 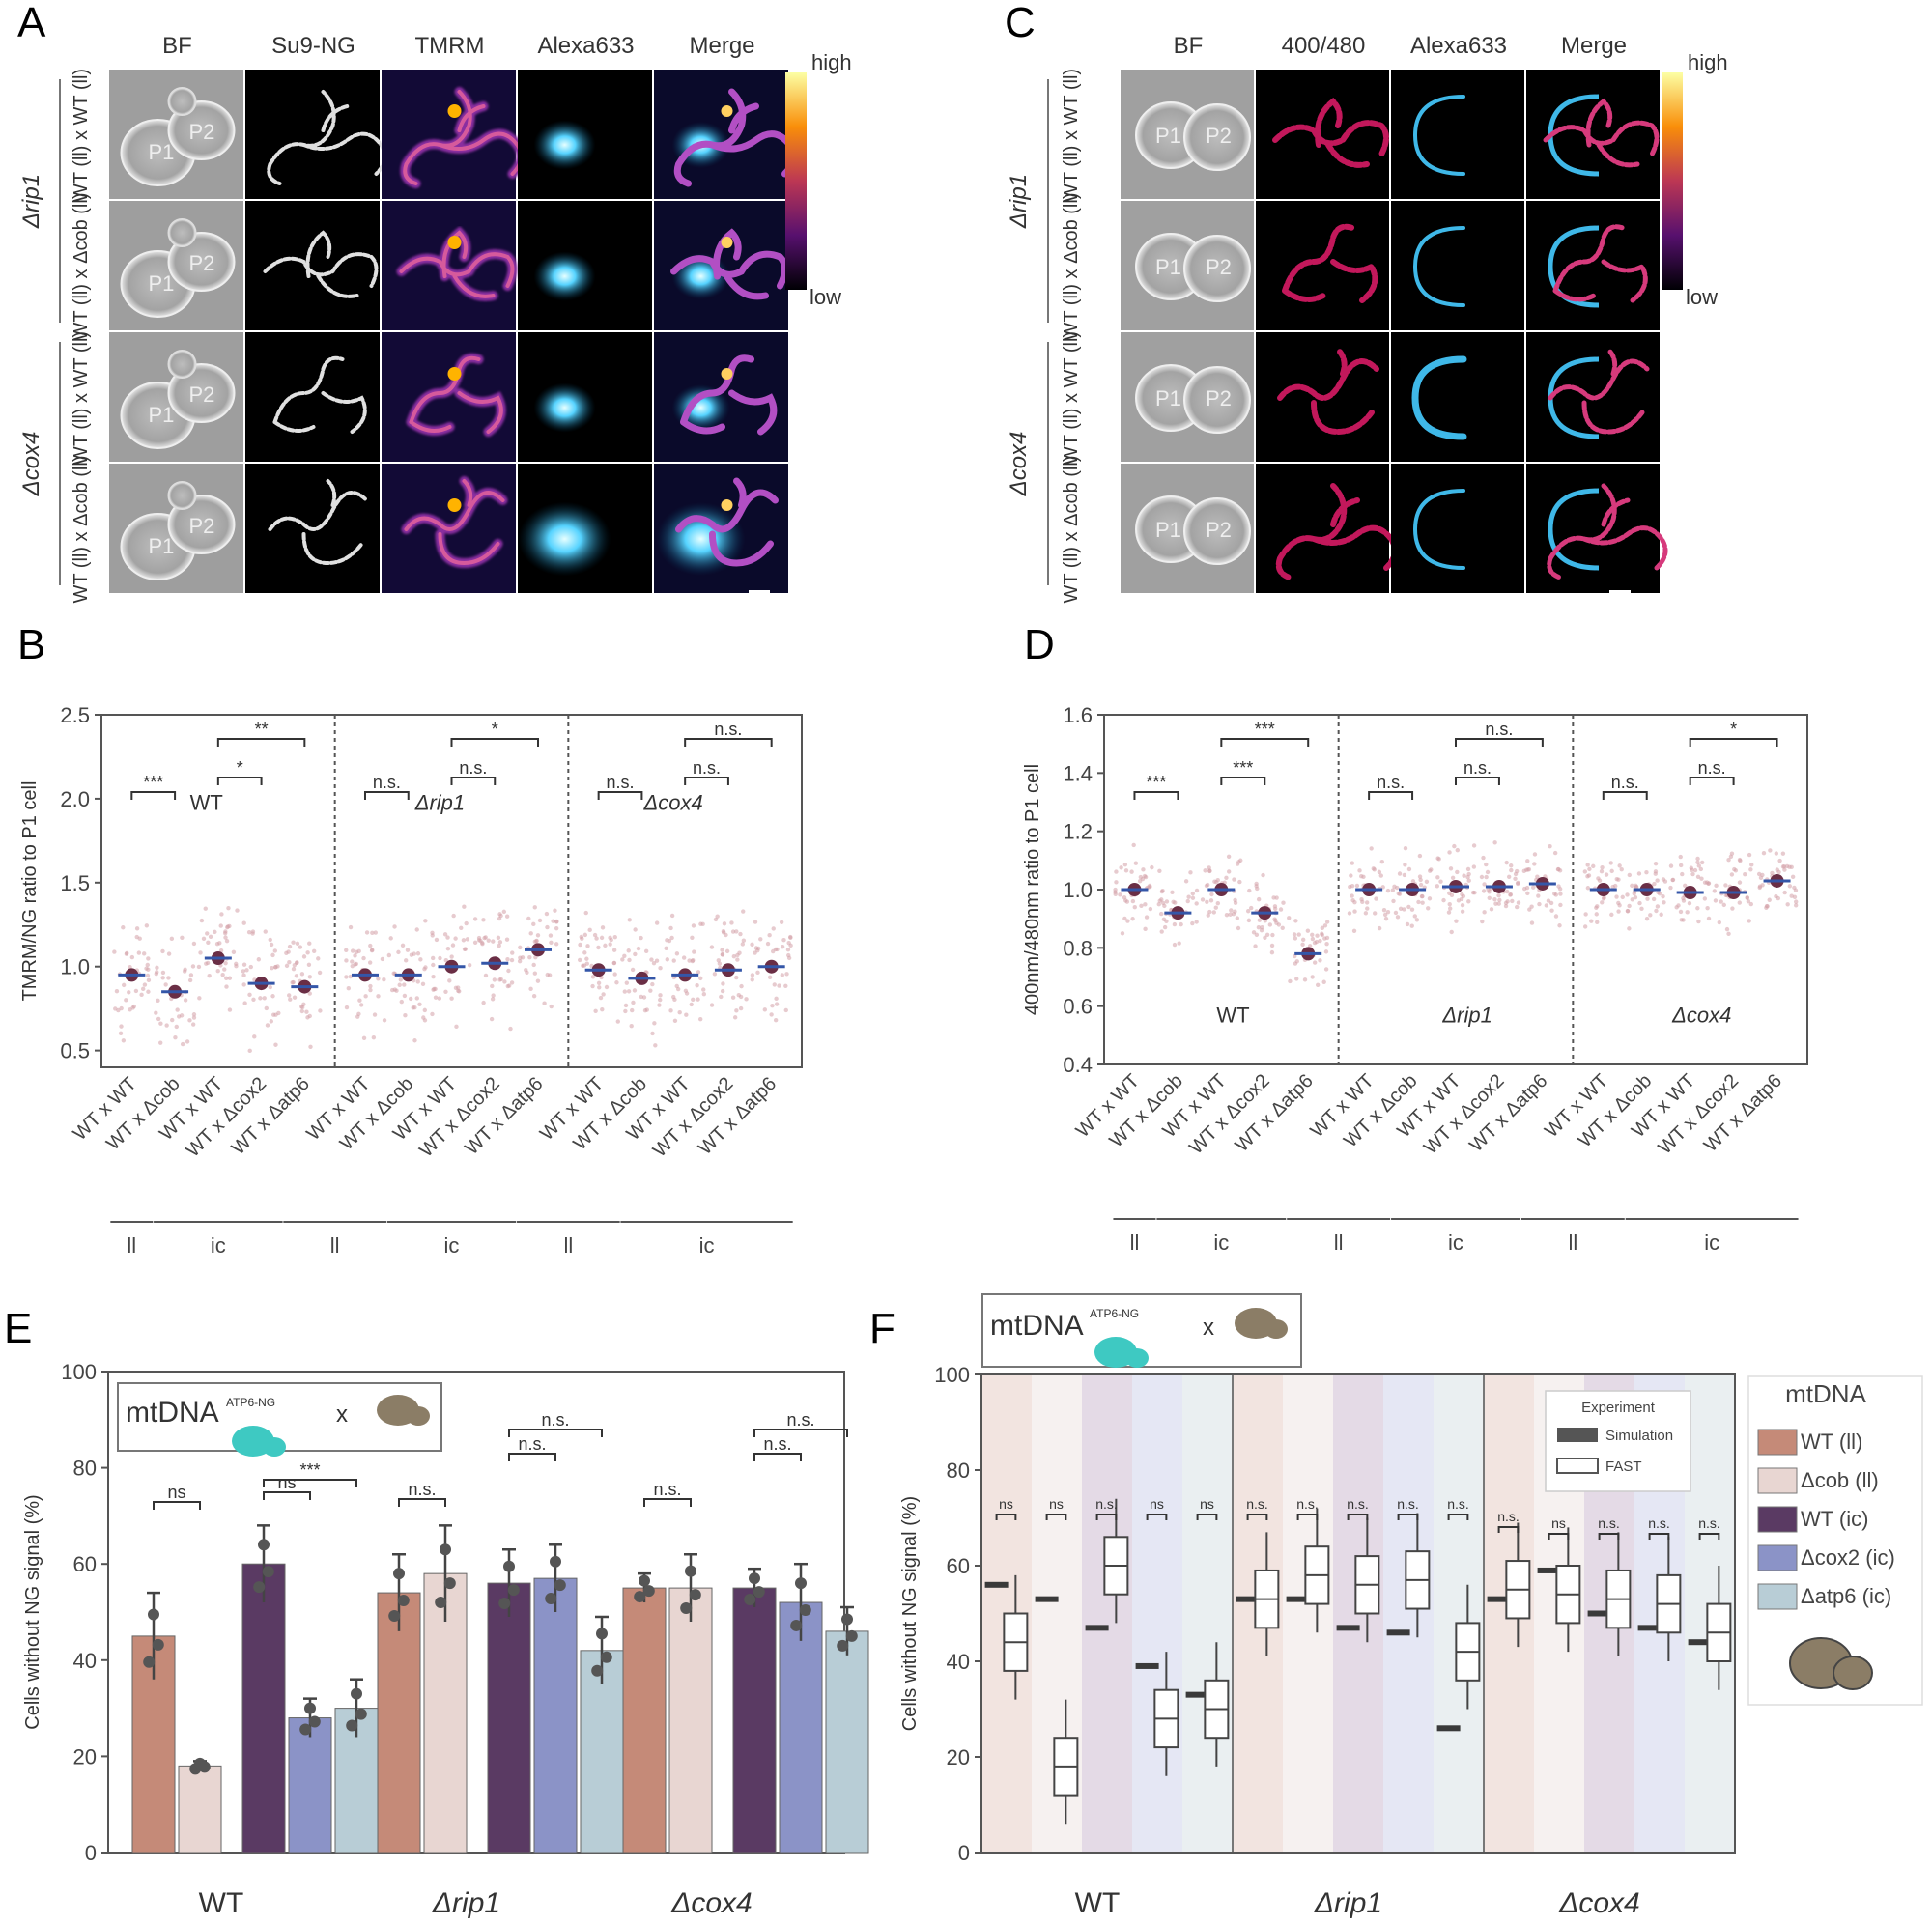 What do you see at coordinates (1577, 1435) in the screenshot?
I see `legend-swatch-simulation` at bounding box center [1577, 1435].